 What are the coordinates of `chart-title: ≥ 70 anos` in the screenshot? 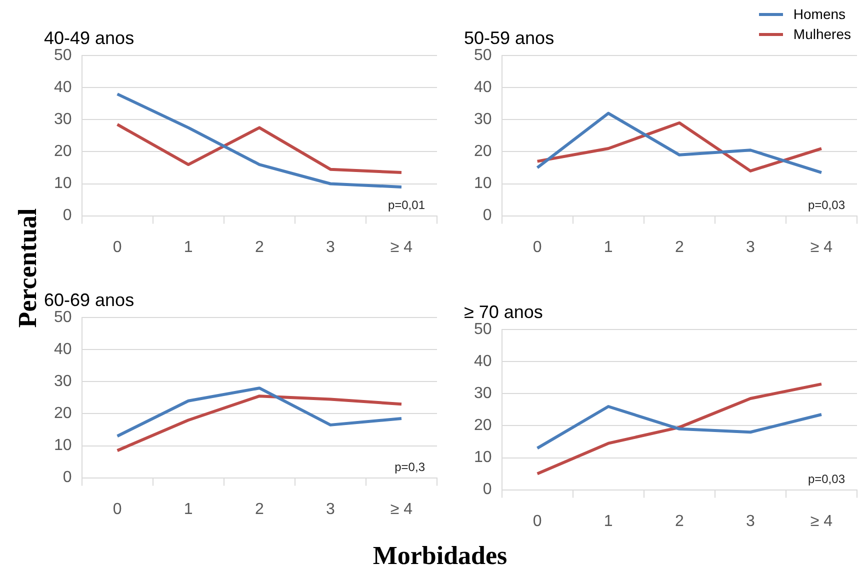 It's located at (503, 312).